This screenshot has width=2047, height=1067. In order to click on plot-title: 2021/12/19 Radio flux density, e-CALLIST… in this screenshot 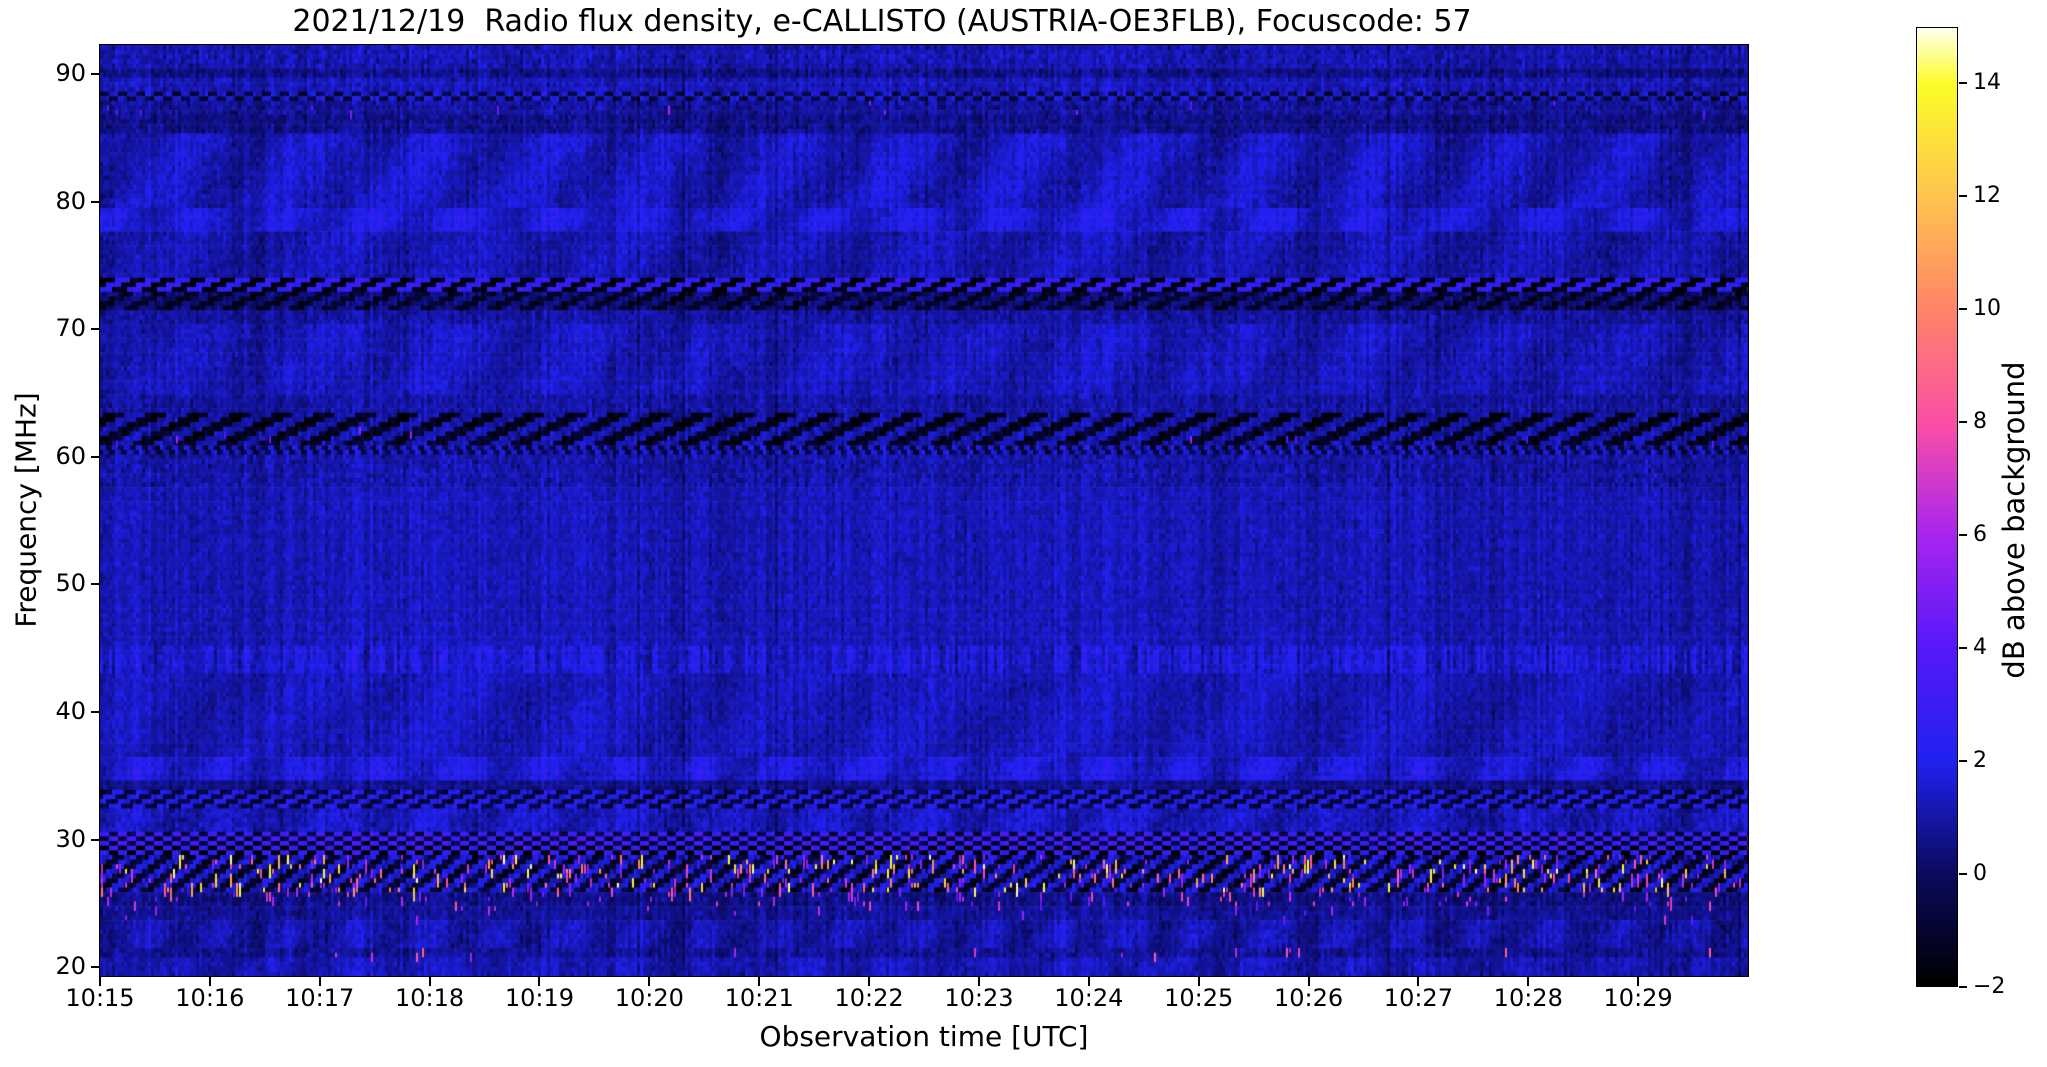, I will do `click(882, 21)`.